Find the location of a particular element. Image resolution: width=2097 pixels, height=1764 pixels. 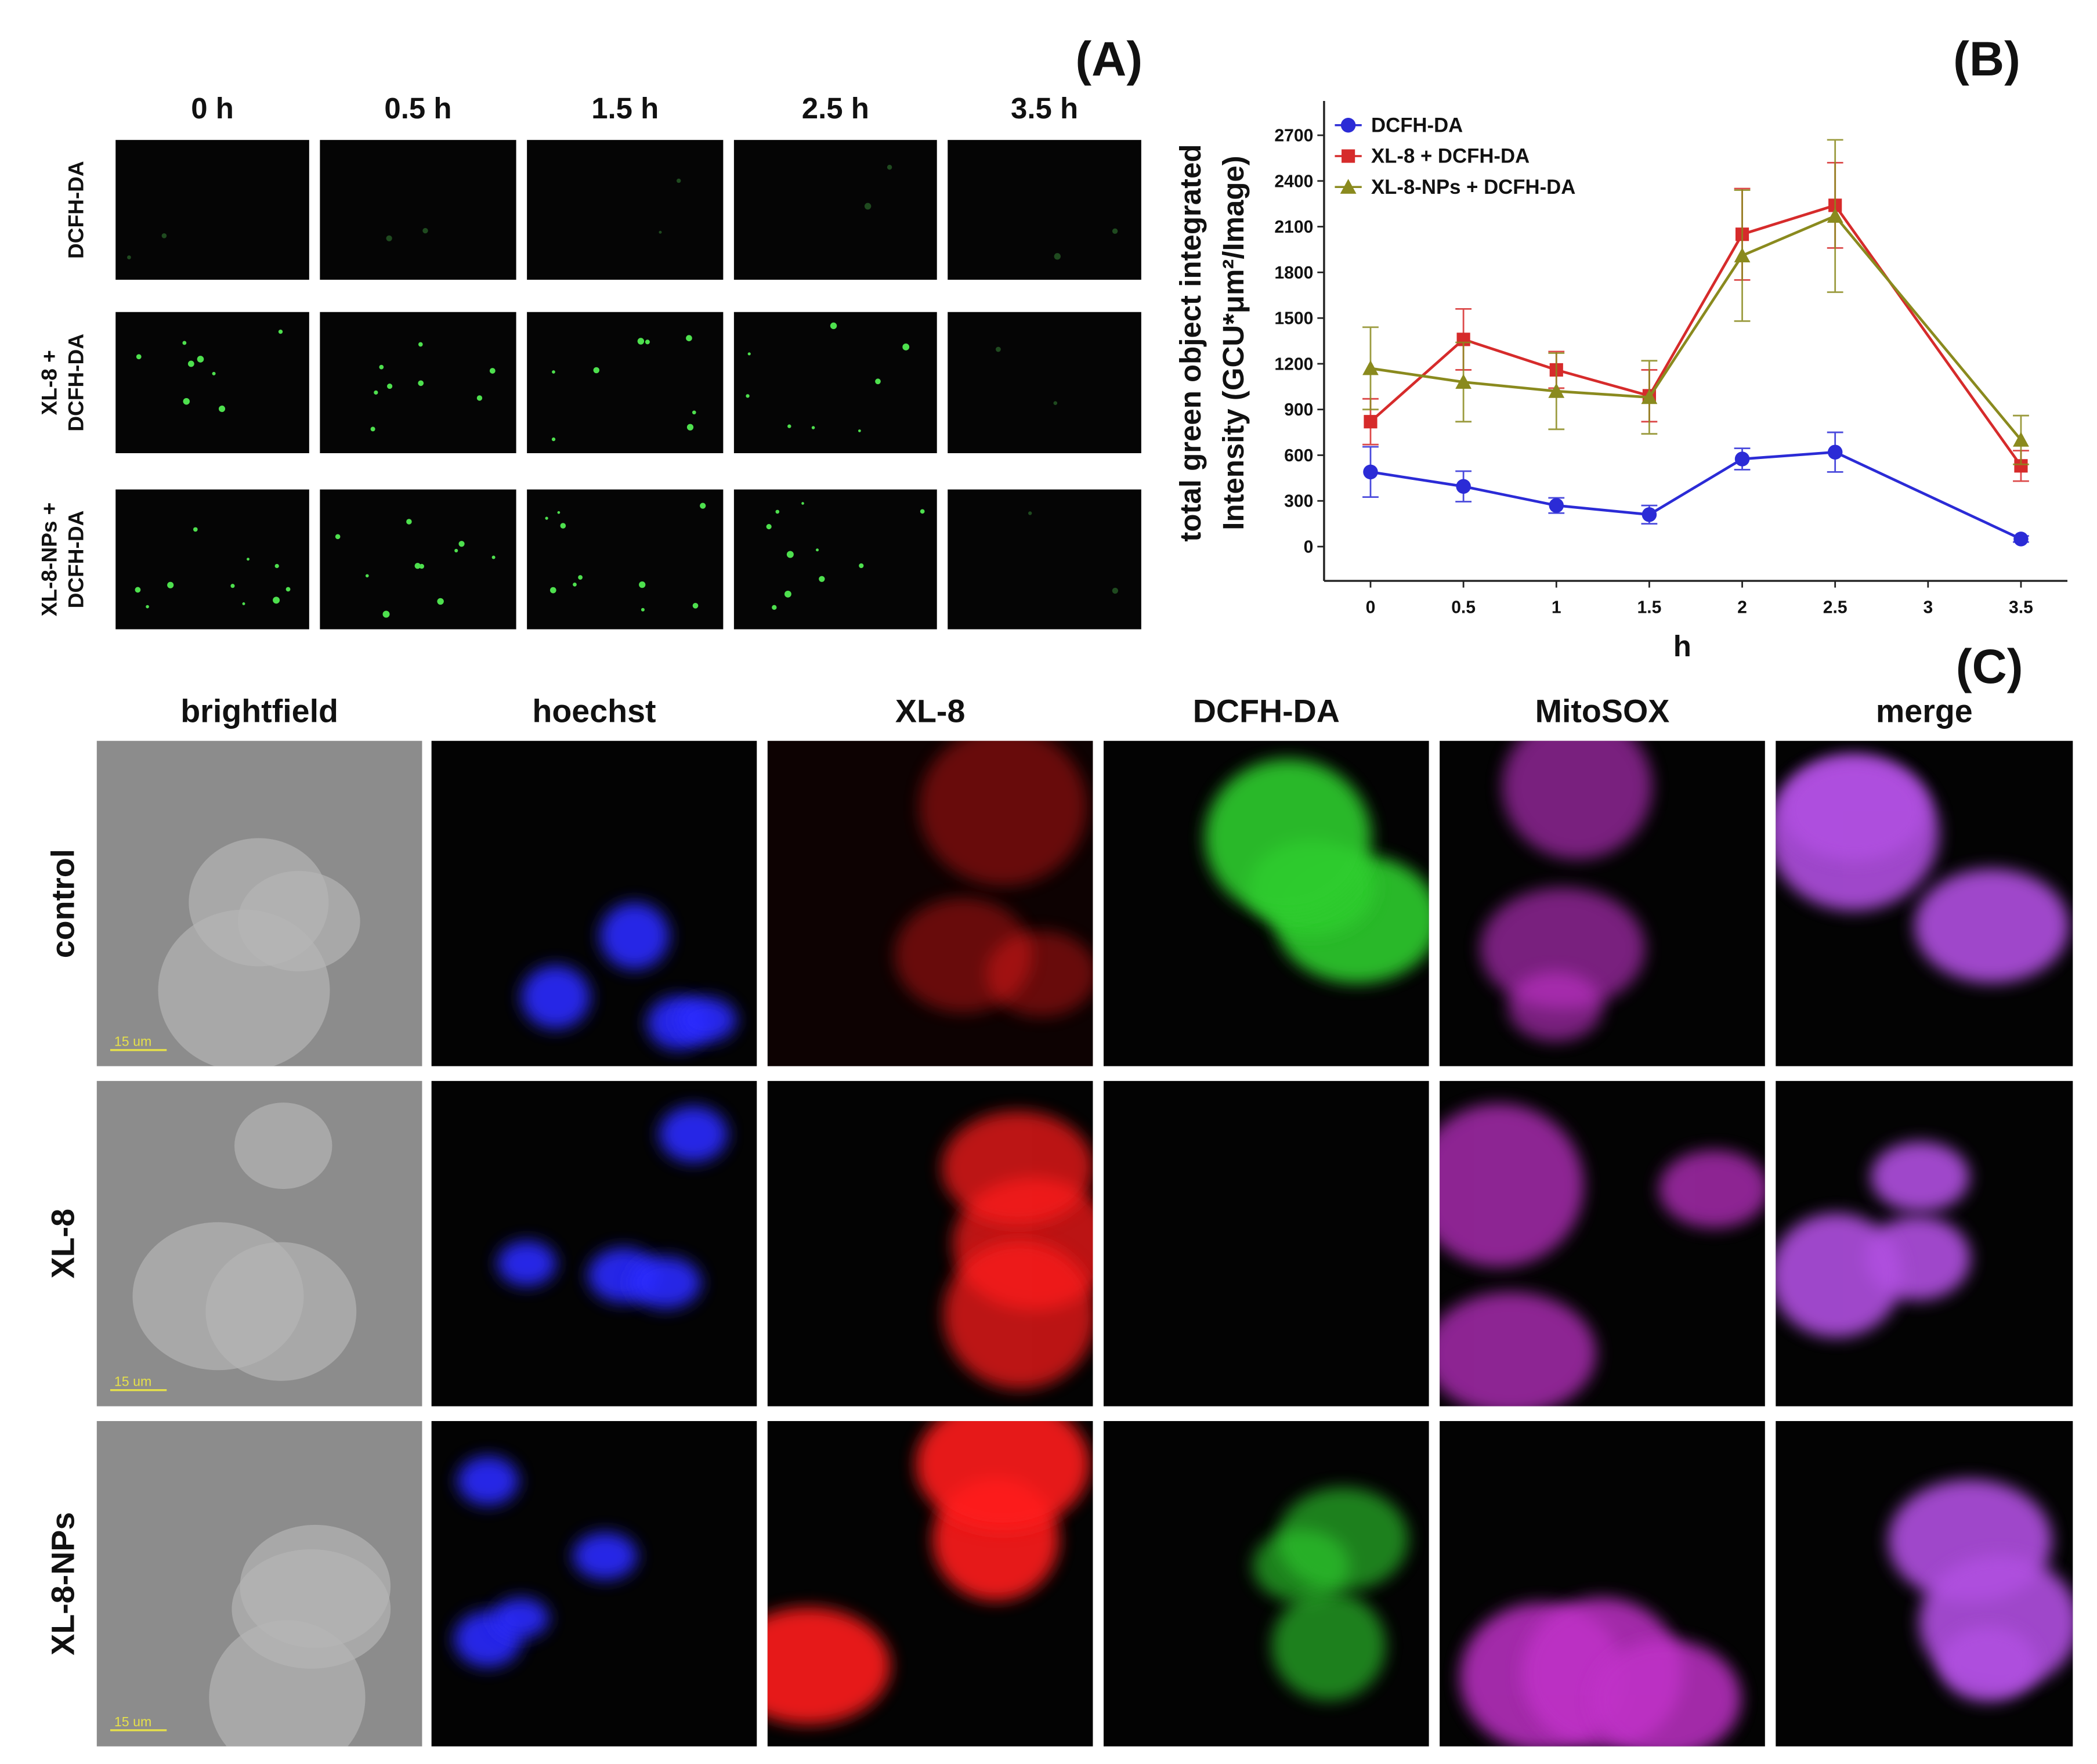

x-tick-label: 0 is located at coordinates (1371, 607).